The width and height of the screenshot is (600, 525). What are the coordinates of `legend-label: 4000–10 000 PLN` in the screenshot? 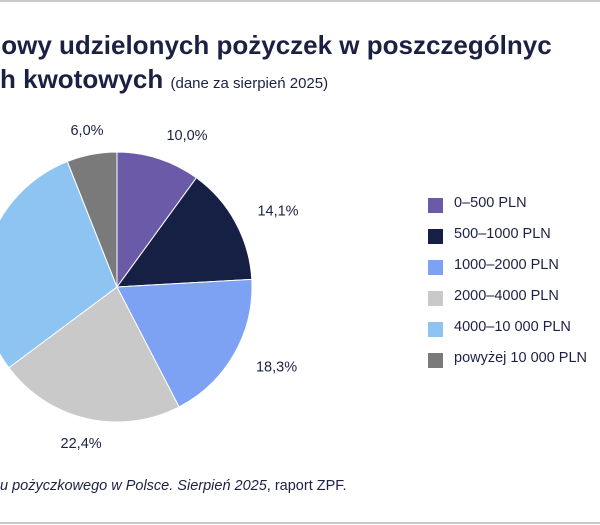 It's located at (512, 327).